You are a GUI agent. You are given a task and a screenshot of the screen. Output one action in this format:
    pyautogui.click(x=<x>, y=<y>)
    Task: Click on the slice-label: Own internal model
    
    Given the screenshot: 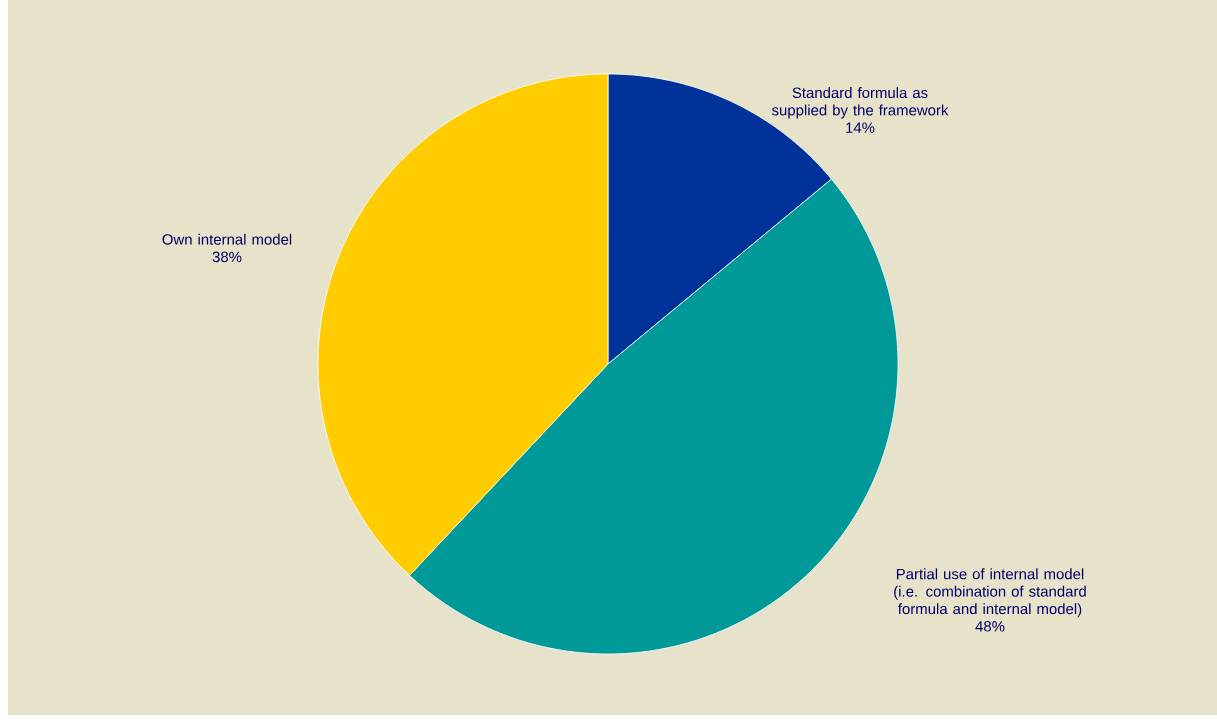 What is the action you would take?
    pyautogui.click(x=227, y=239)
    